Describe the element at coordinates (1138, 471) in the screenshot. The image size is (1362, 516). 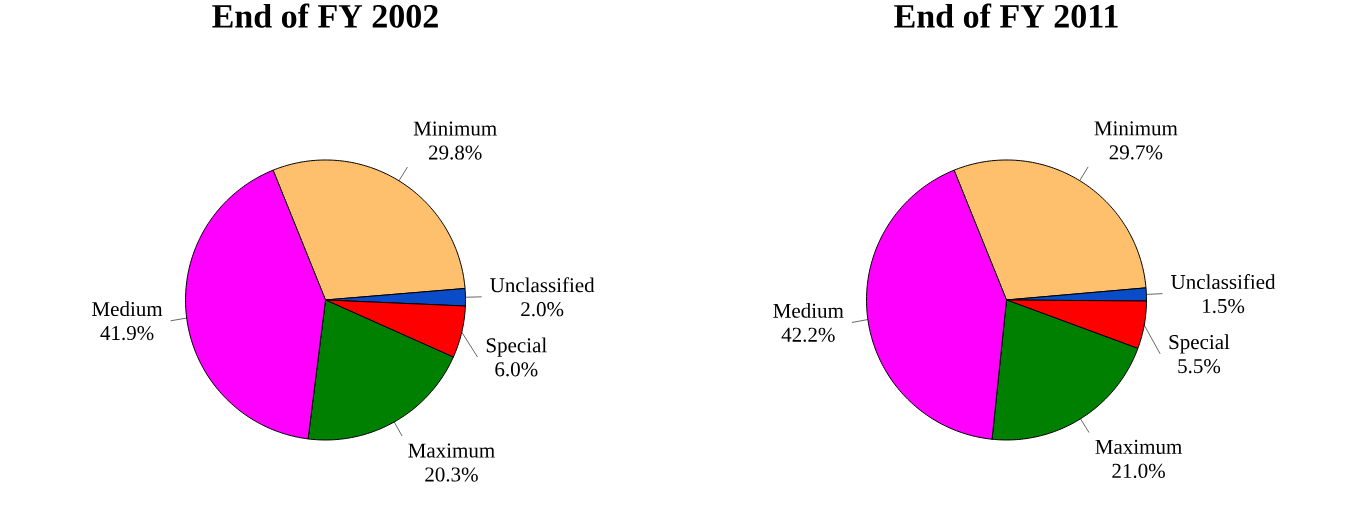
I see `data-label: 21.0%` at that location.